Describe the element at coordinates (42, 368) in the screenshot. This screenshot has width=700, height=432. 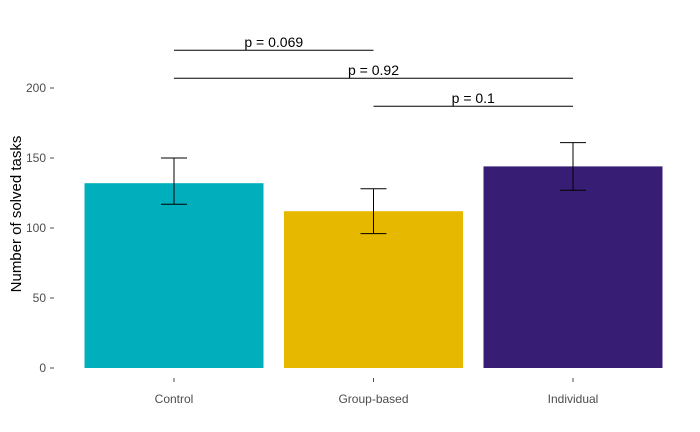
I see `y-tick-label: 0` at that location.